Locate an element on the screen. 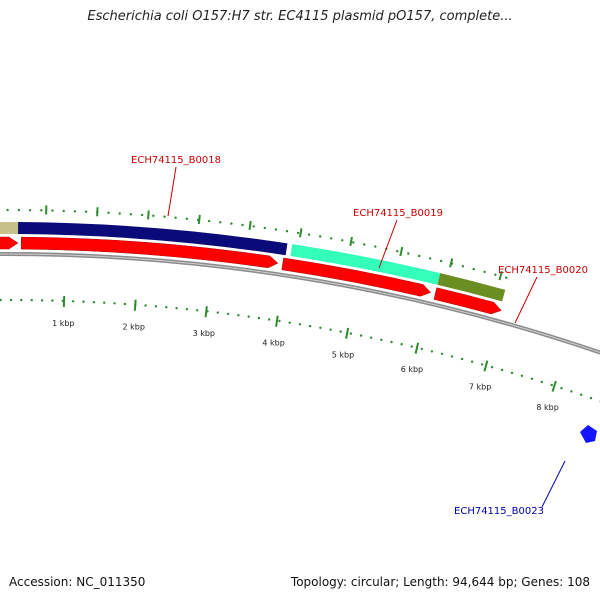 Image resolution: width=600 pixels, height=600 pixels. gene-label: ECH74115_B0019 is located at coordinates (398, 213).